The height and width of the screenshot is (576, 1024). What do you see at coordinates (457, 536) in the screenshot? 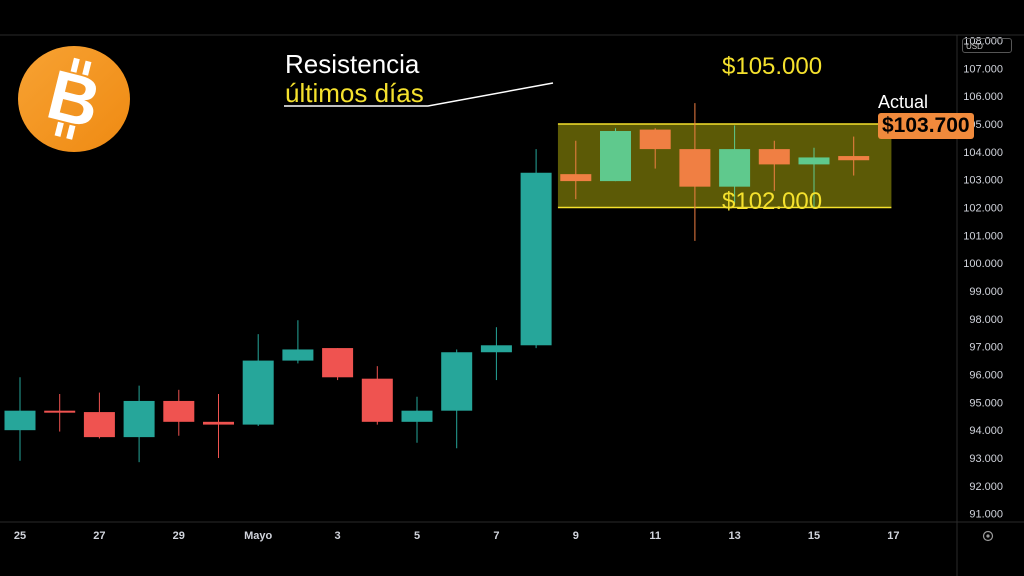
I see `time-axis: 25 27 29 Mayo 3 5 7 9 11 13 15 17` at bounding box center [457, 536].